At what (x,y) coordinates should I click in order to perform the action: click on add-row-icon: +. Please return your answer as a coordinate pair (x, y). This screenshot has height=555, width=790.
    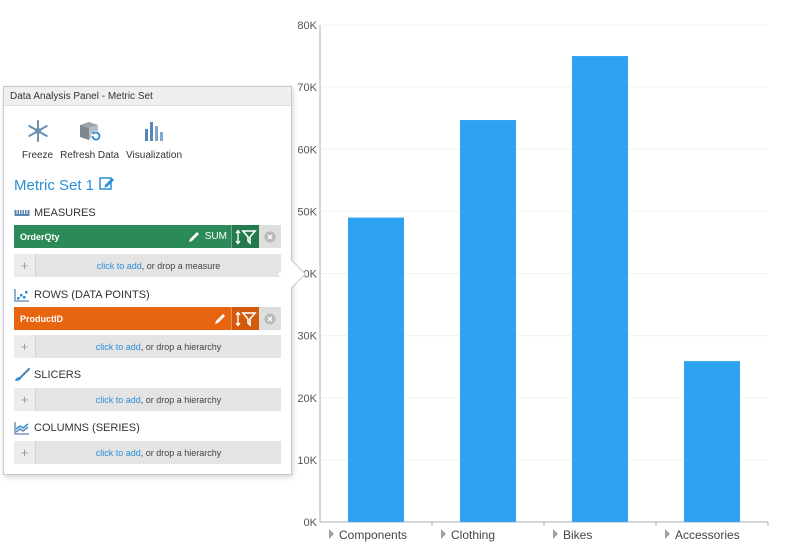
    Looking at the image, I should click on (25, 346).